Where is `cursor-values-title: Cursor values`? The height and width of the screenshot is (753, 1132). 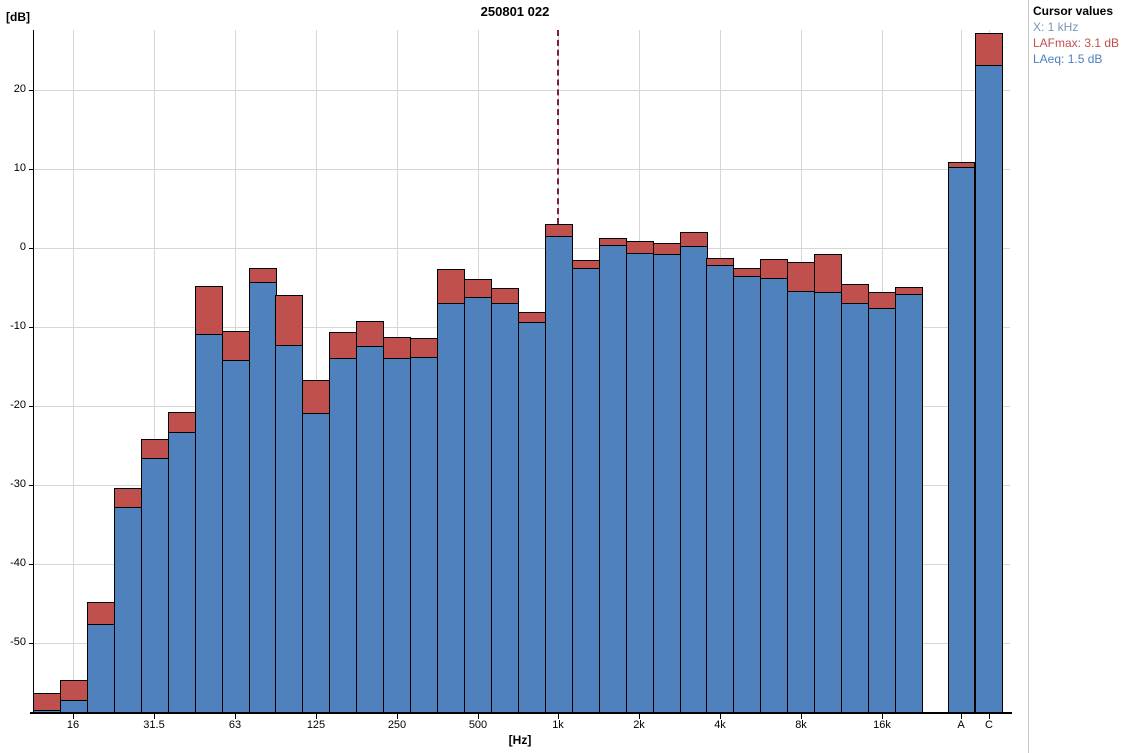
cursor-values-title: Cursor values is located at coordinates (1073, 11).